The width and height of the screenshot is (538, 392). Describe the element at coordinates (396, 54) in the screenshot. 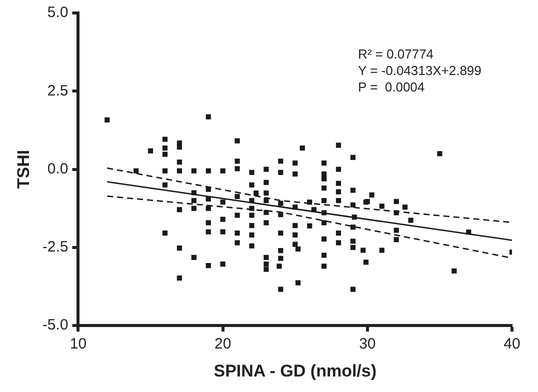

I see `annotation: R² = 0.07774` at that location.